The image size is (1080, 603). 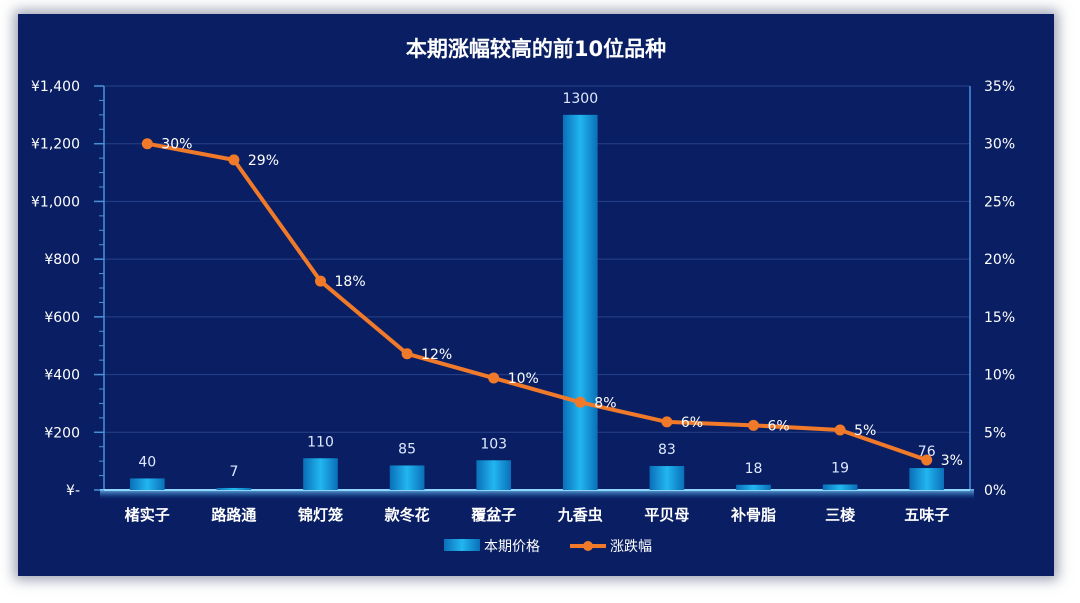 I want to click on x-category-label: 锦灯笼, so click(x=320, y=515).